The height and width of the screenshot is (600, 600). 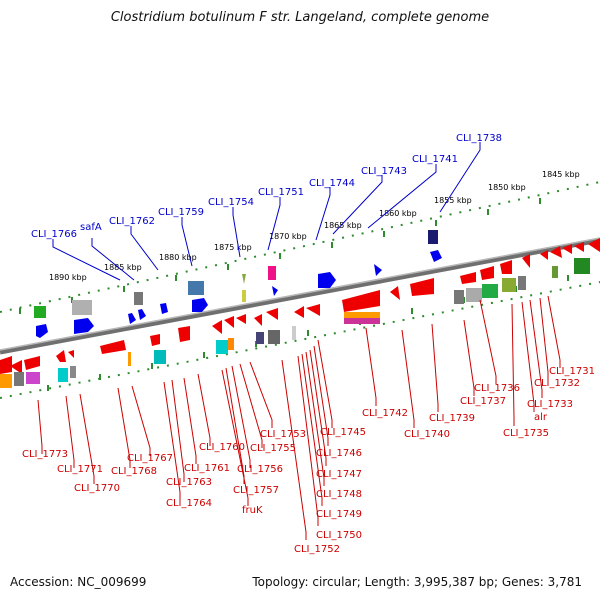 What do you see at coordinates (384, 171) in the screenshot?
I see `upper-gene-label: CLI_1743` at bounding box center [384, 171].